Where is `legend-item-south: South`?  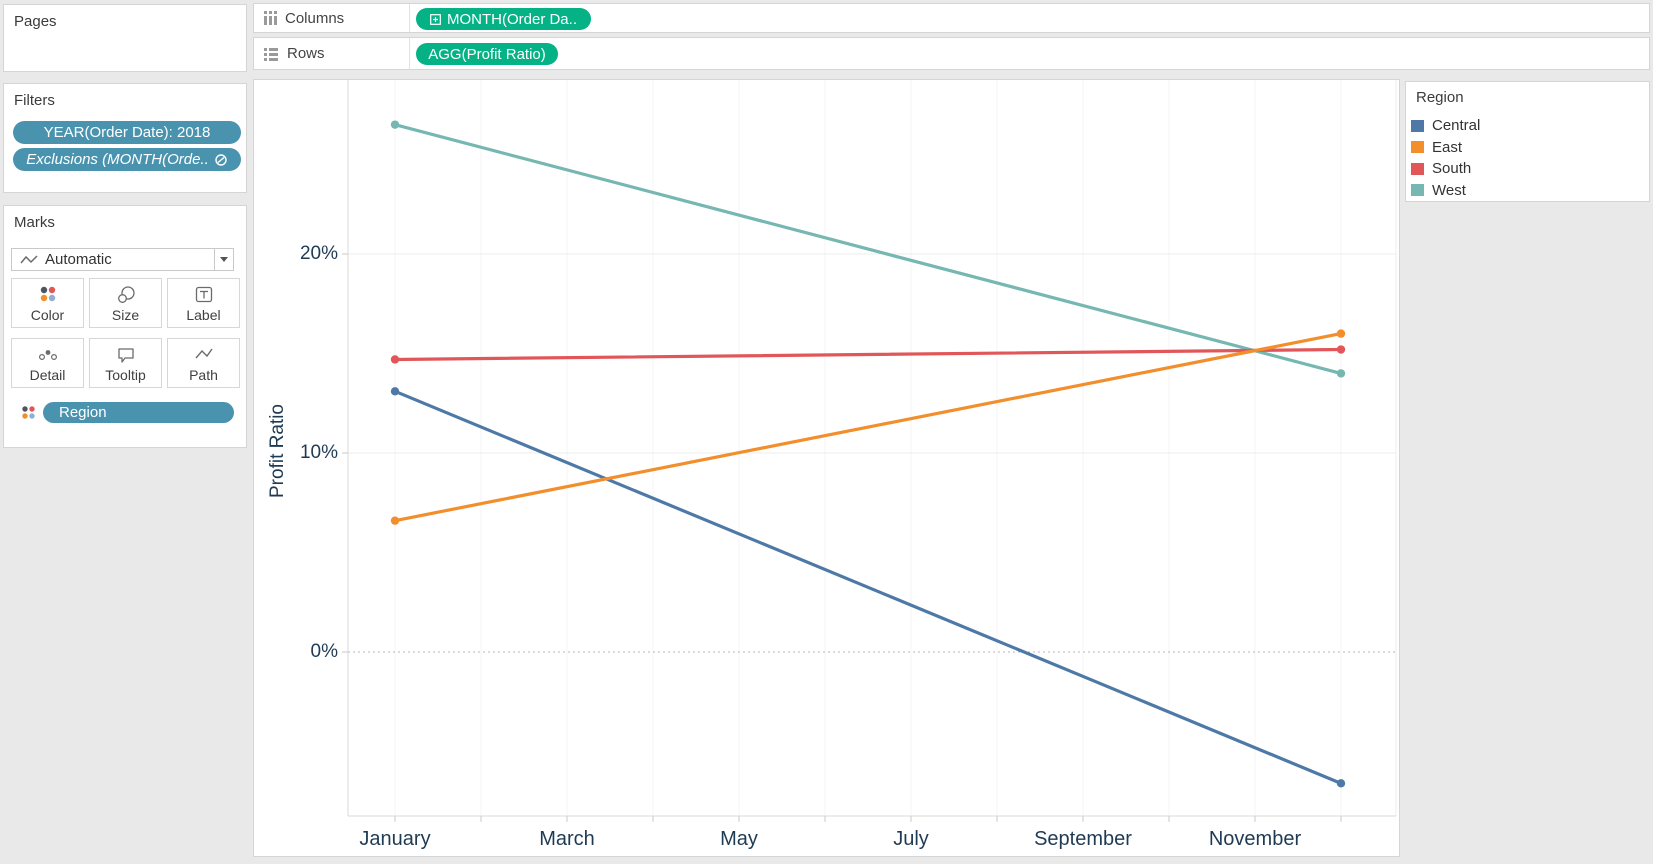
legend-item-south: South is located at coordinates (1441, 168).